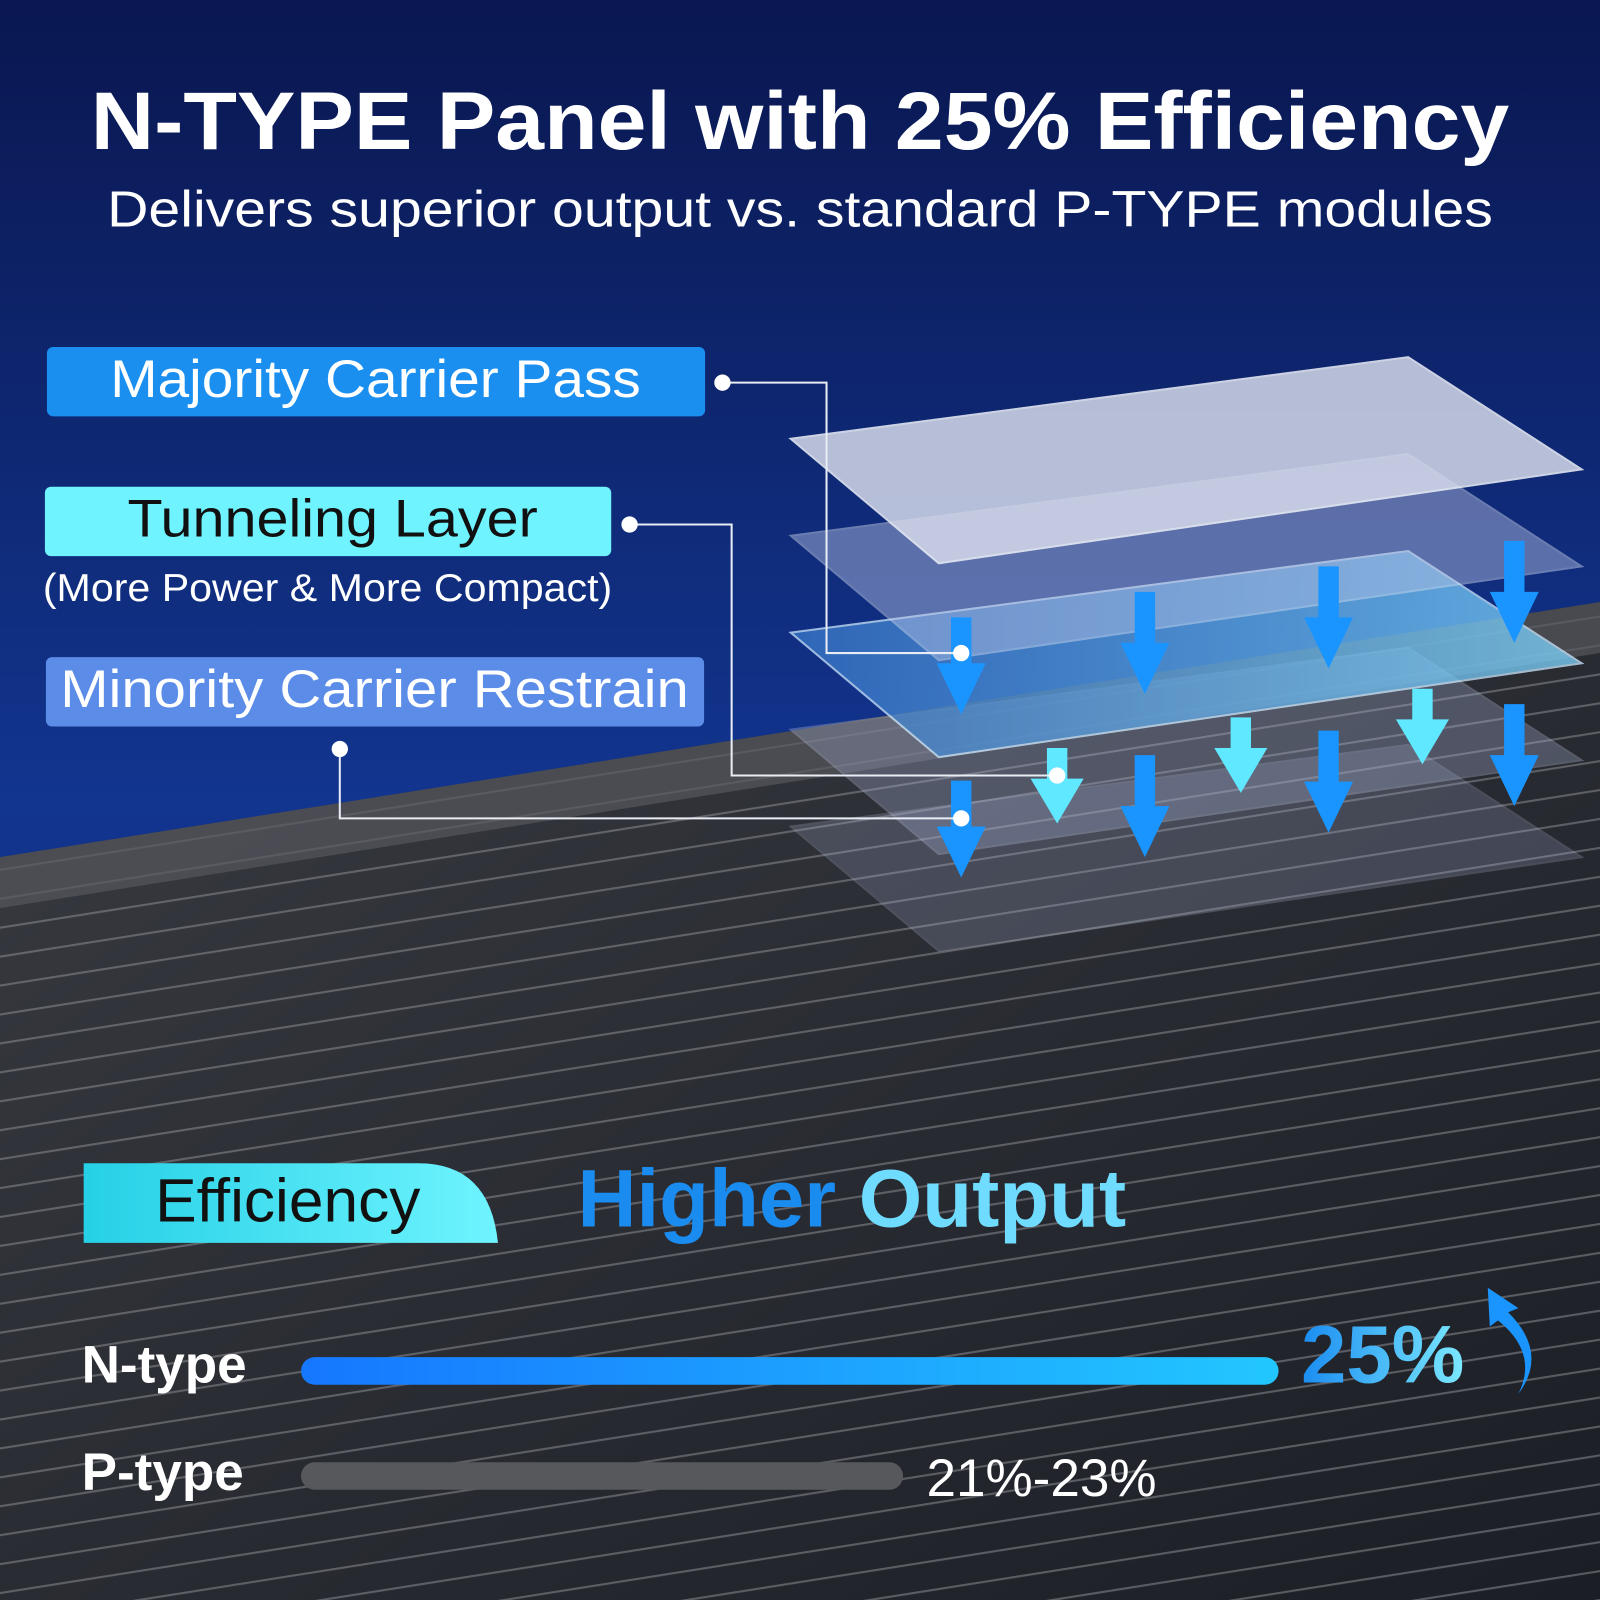  What do you see at coordinates (1509, 1340) in the screenshot?
I see `up-arrow` at bounding box center [1509, 1340].